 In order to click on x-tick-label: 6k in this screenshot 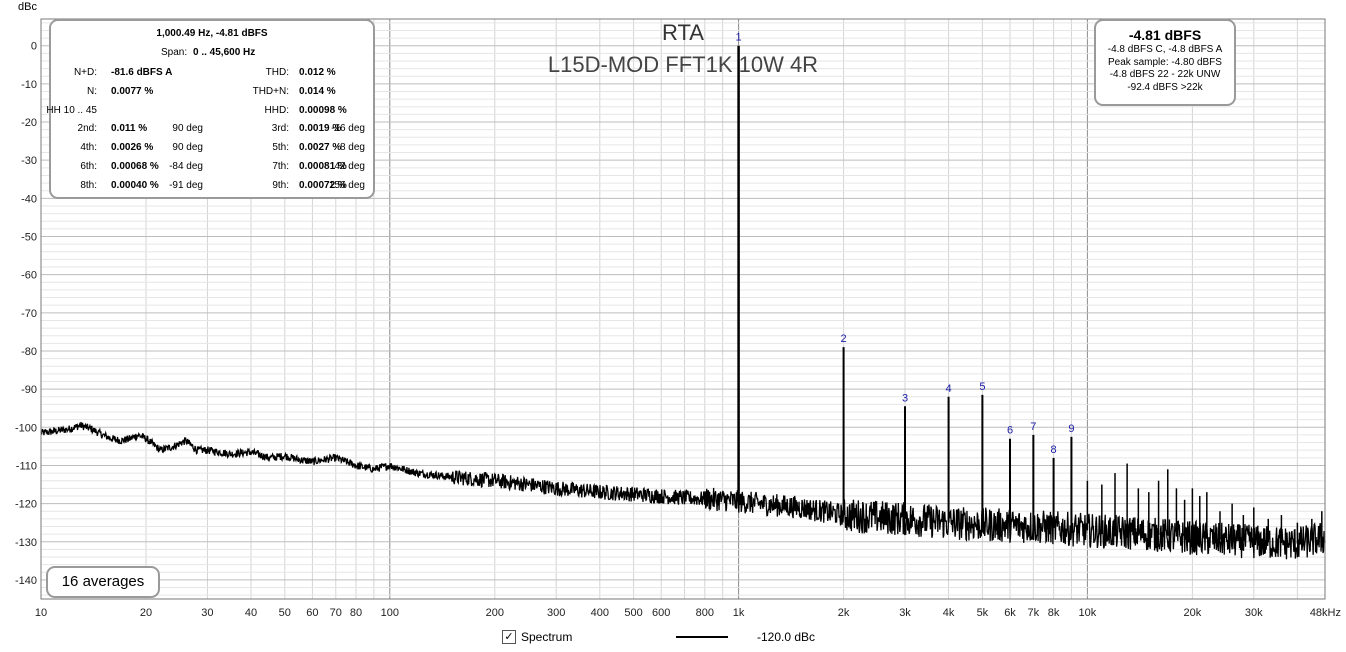, I will do `click(1010, 613)`.